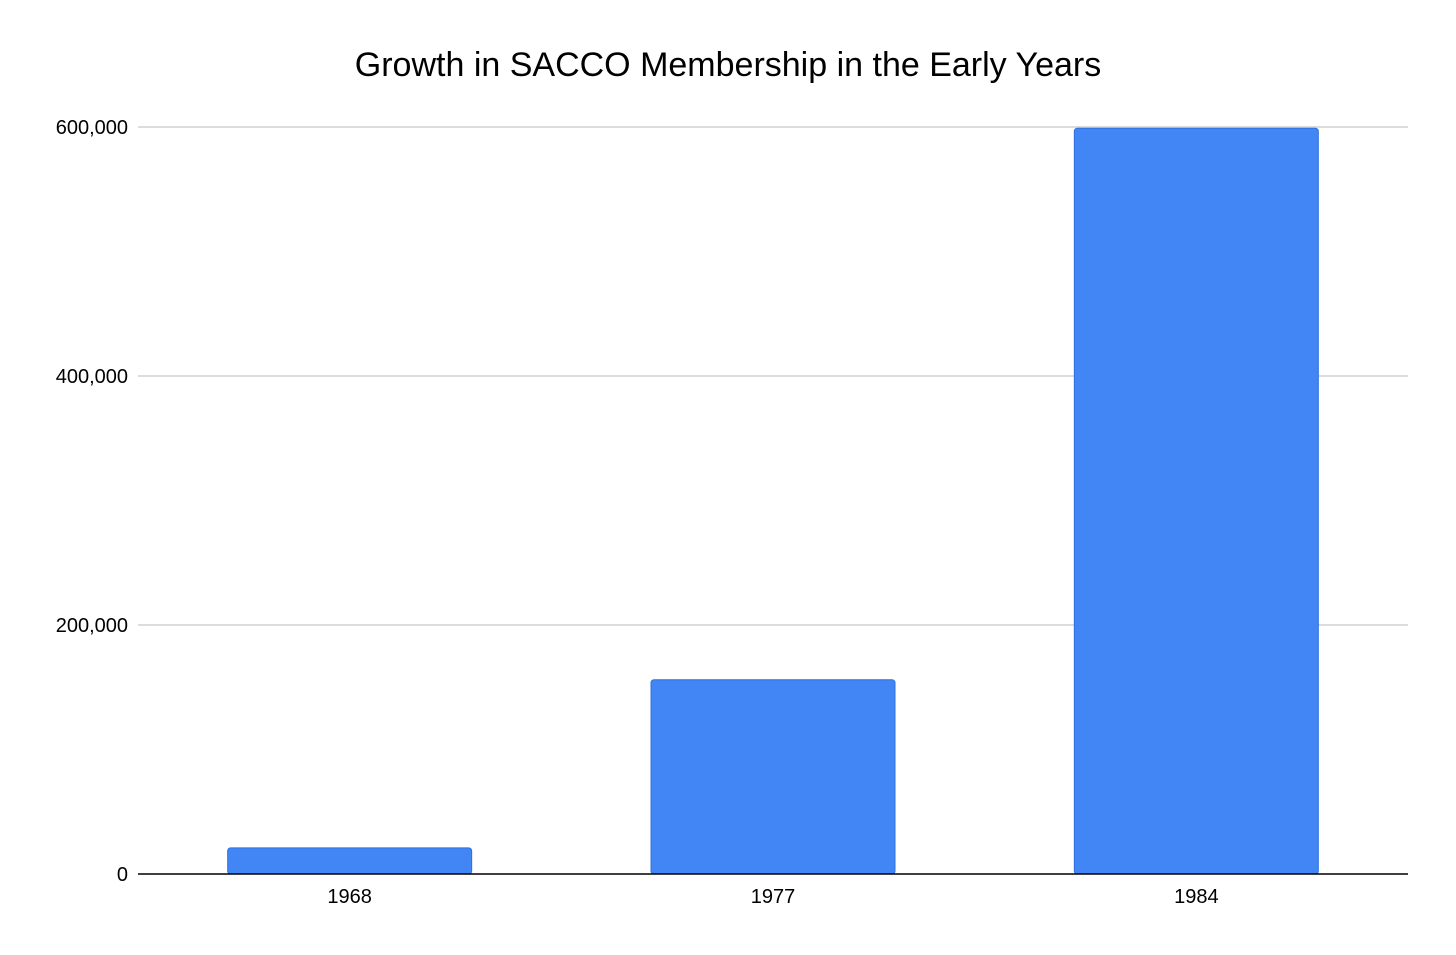 This screenshot has height=955, width=1456. Describe the element at coordinates (1196, 897) in the screenshot. I see `x-tick-label-1984: 1984` at that location.